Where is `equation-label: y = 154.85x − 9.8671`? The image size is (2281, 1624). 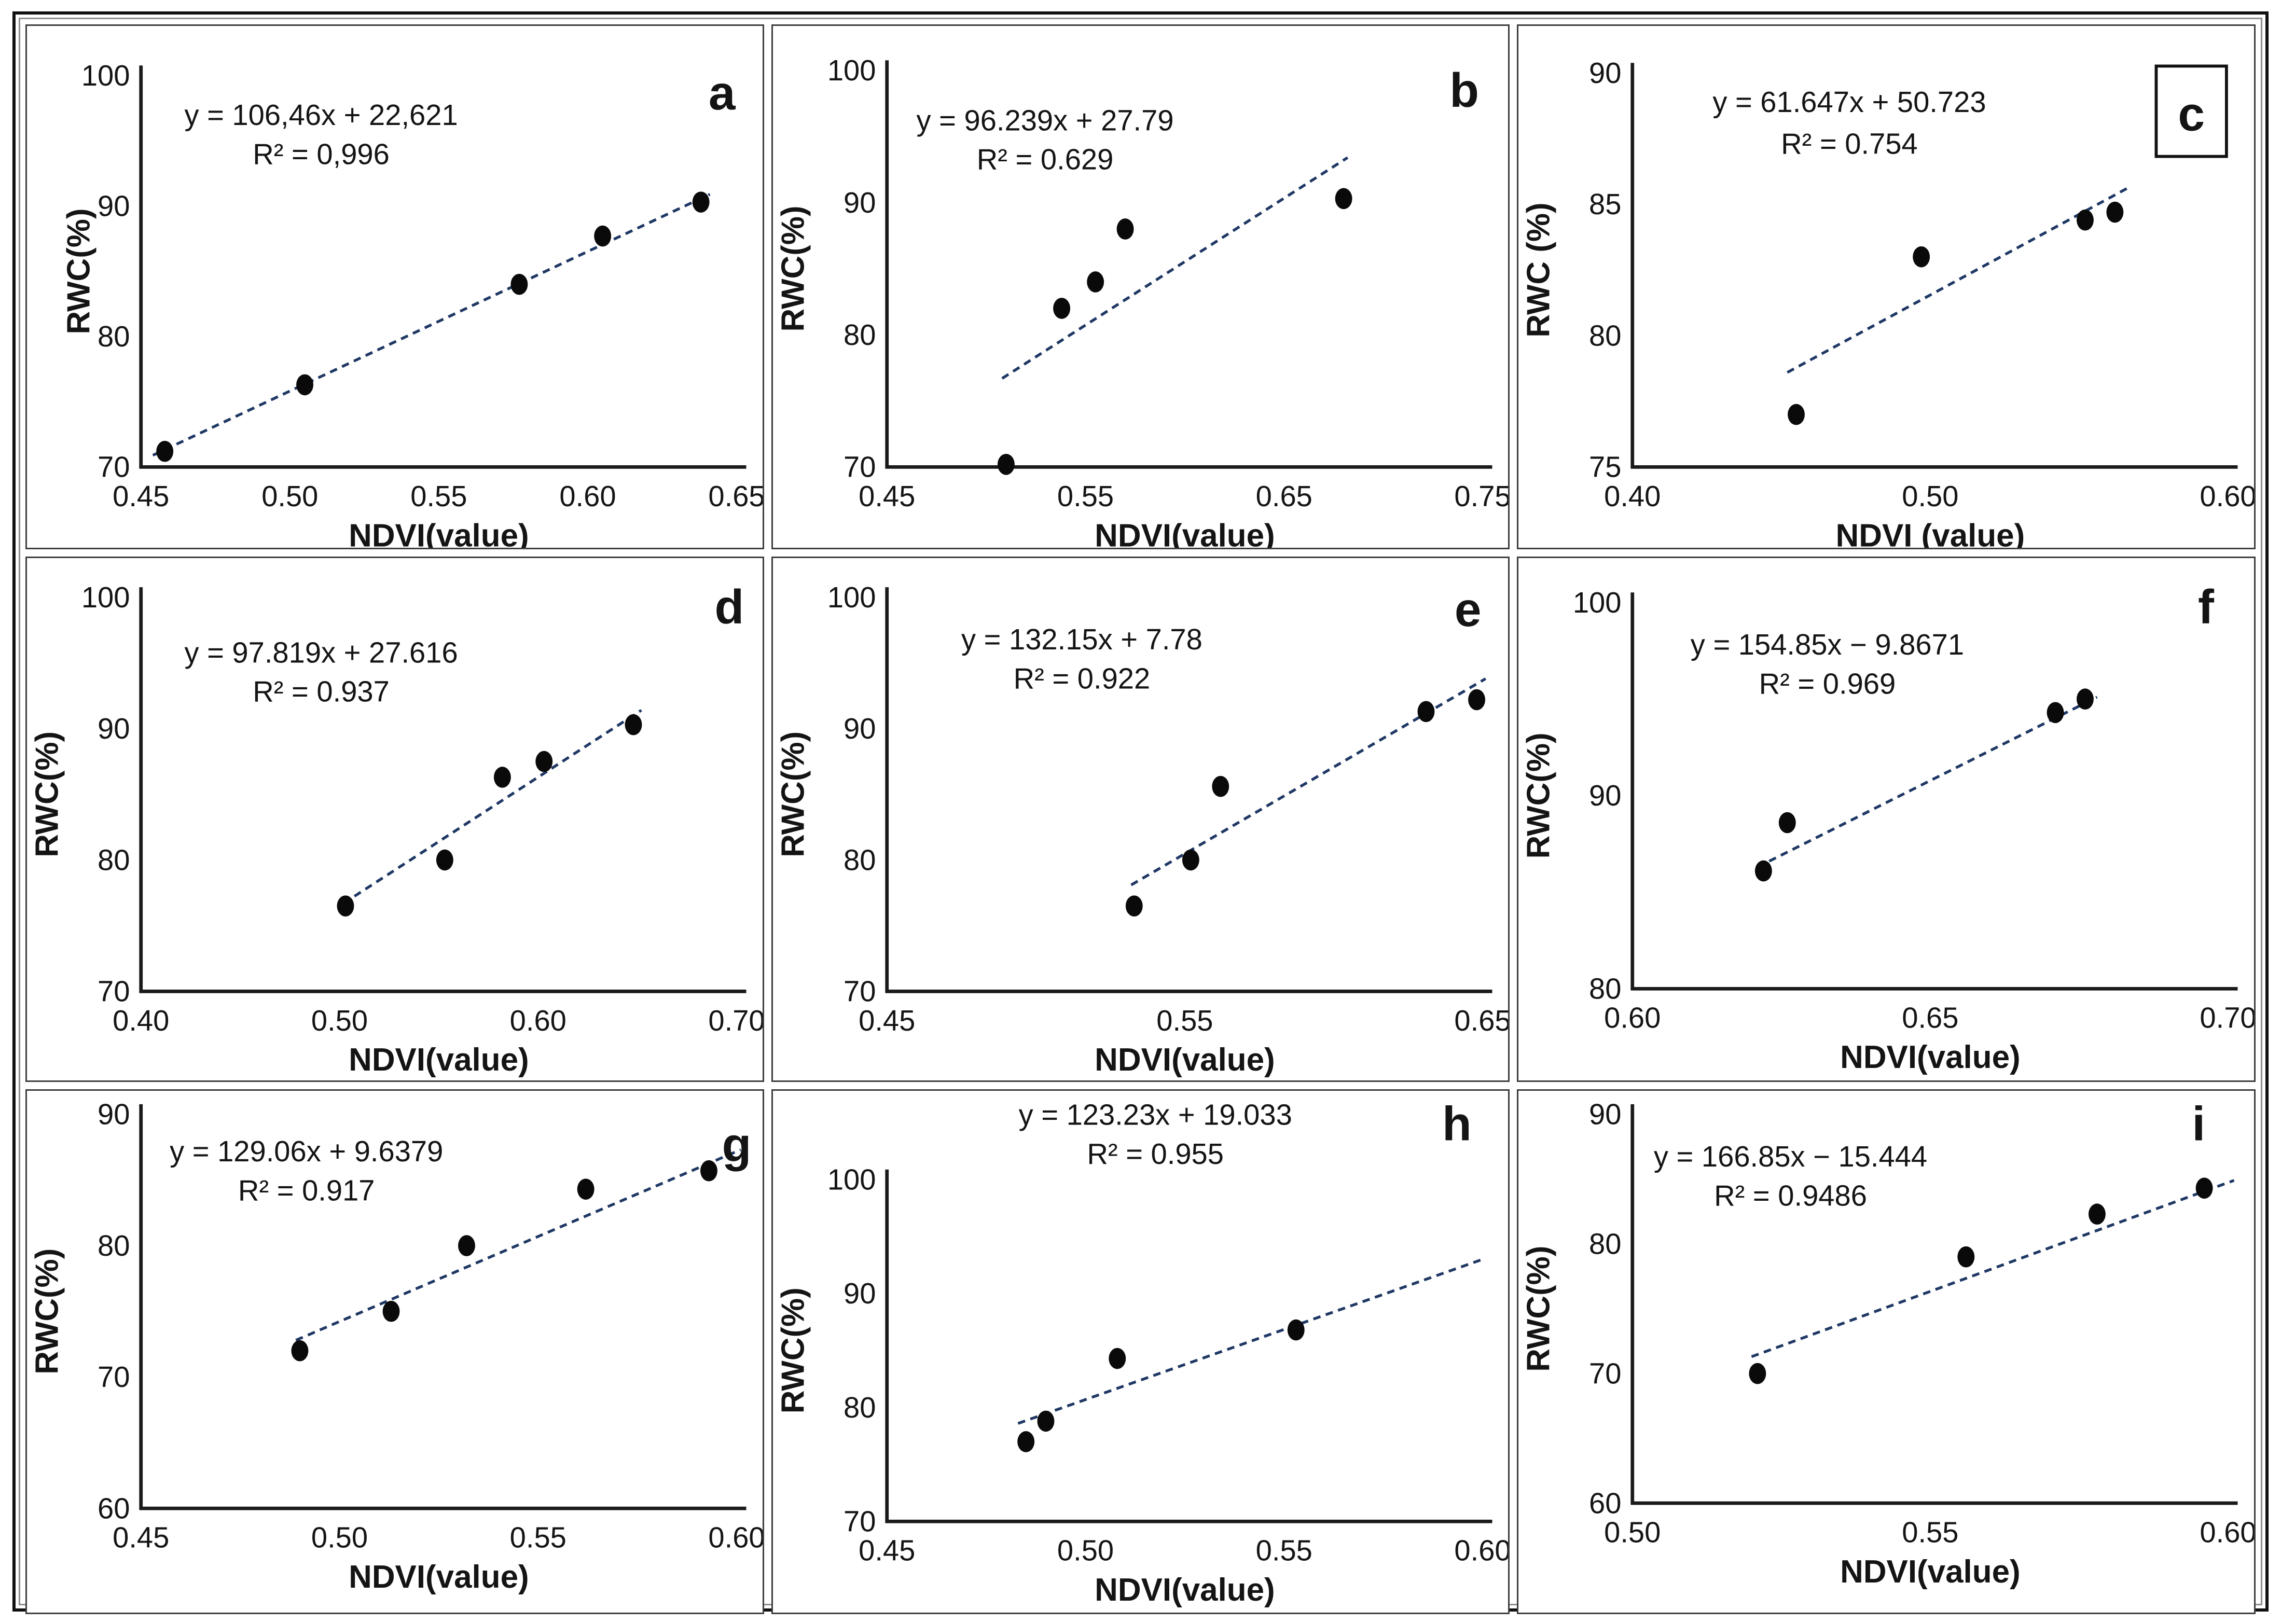 equation-label: y = 154.85x − 9.8671 is located at coordinates (1827, 645).